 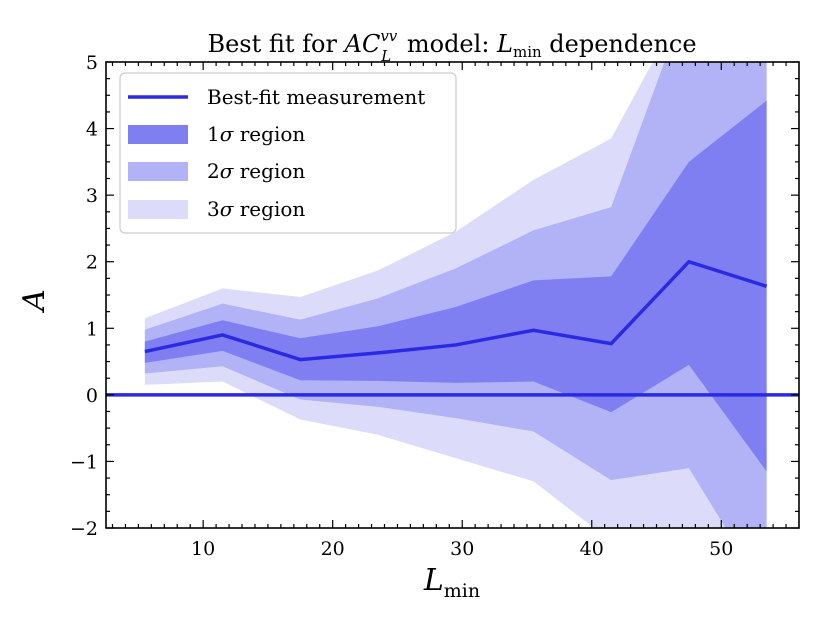 What do you see at coordinates (84, 529) in the screenshot?
I see `y-tick-label: −2` at bounding box center [84, 529].